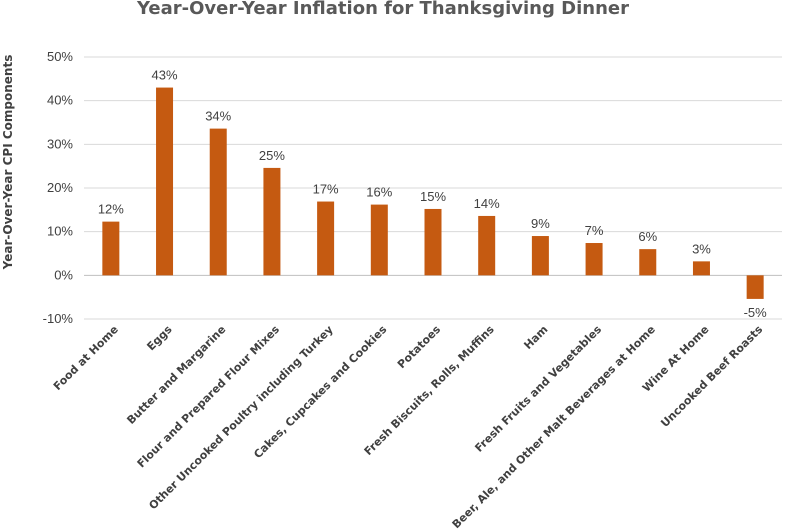 This screenshot has height=529, width=797. I want to click on data-label: 12%, so click(111, 209).